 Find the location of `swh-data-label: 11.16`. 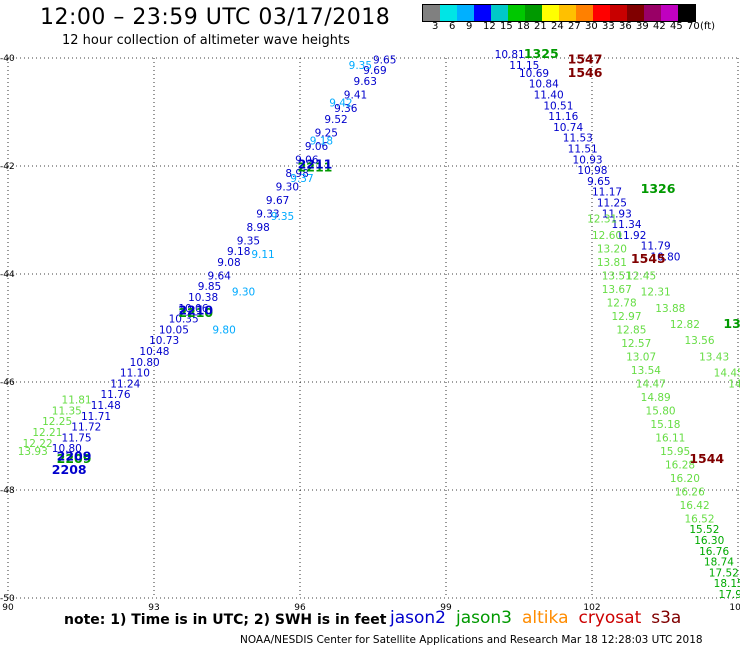

swh-data-label: 11.16 is located at coordinates (563, 117).